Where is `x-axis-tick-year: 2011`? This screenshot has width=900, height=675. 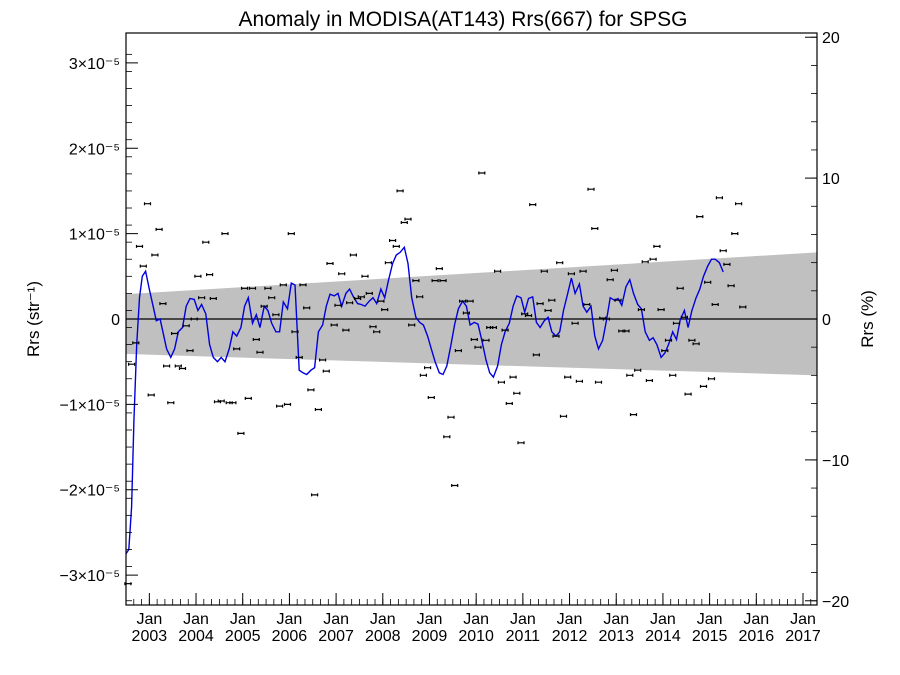
x-axis-tick-year: 2011 is located at coordinates (523, 636).